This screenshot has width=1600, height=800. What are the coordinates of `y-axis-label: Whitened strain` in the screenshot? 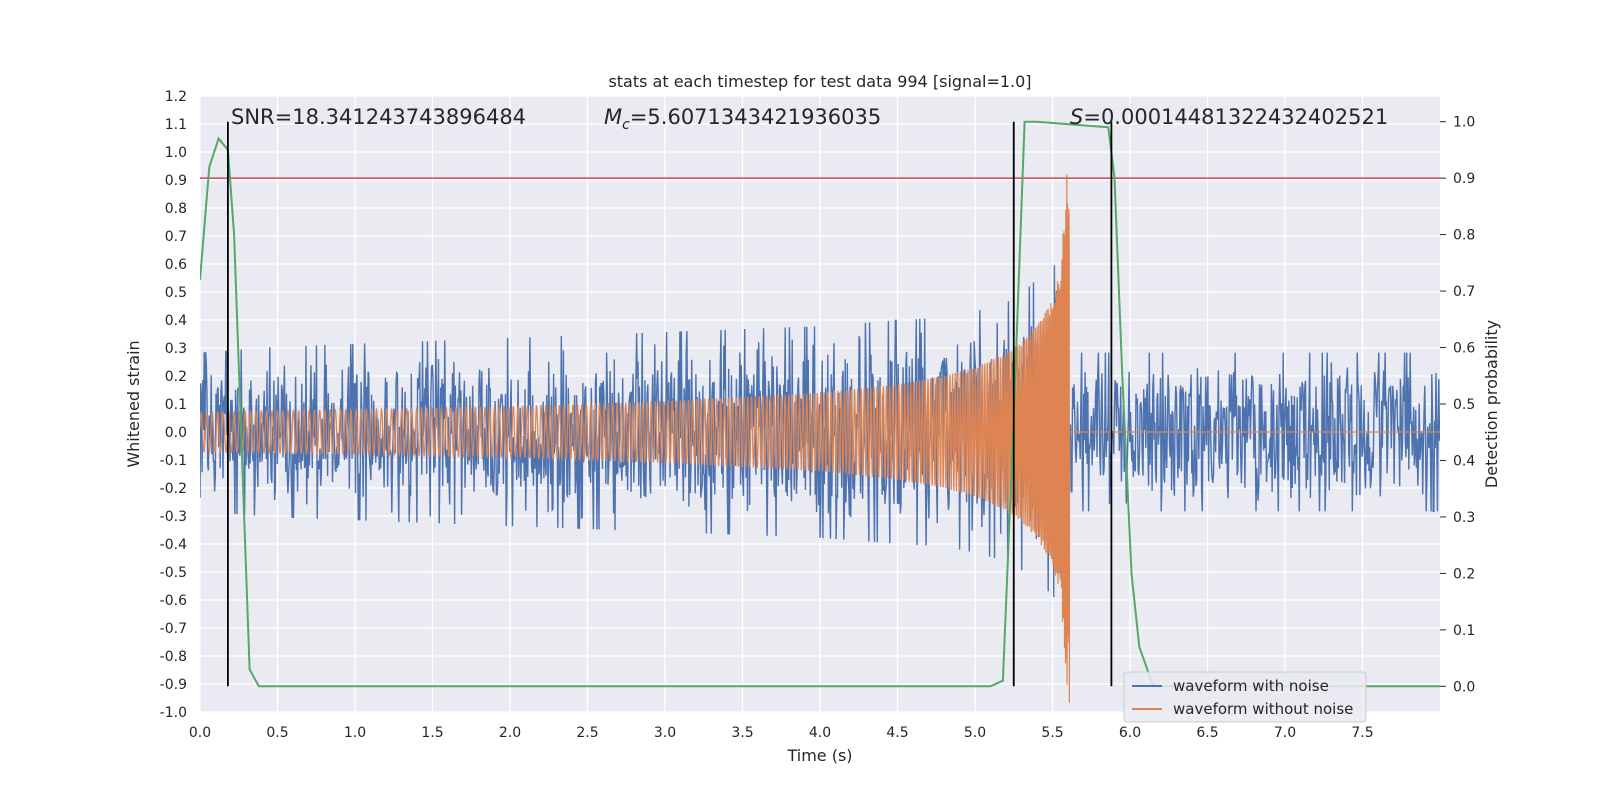 It's located at (133, 403).